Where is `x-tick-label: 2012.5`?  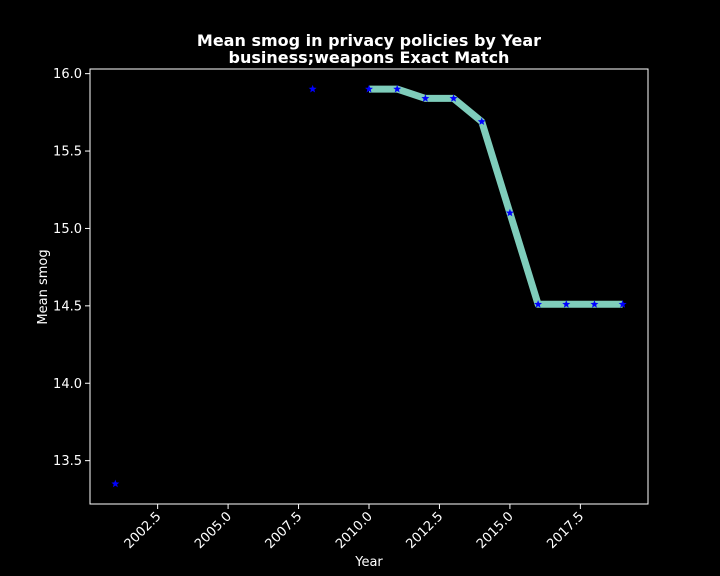 x-tick-label: 2012.5 is located at coordinates (425, 530).